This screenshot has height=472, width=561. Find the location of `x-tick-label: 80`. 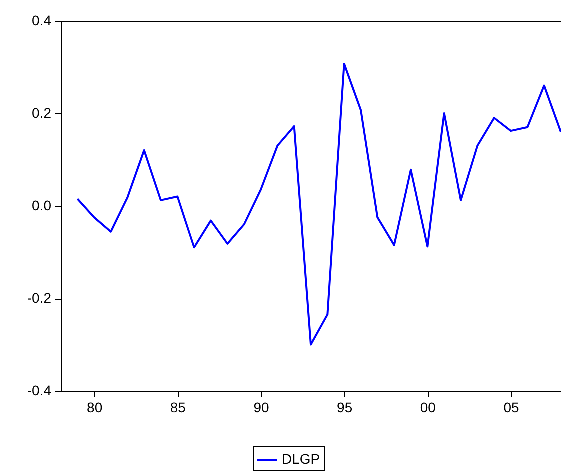

x-tick-label: 80 is located at coordinates (95, 408).